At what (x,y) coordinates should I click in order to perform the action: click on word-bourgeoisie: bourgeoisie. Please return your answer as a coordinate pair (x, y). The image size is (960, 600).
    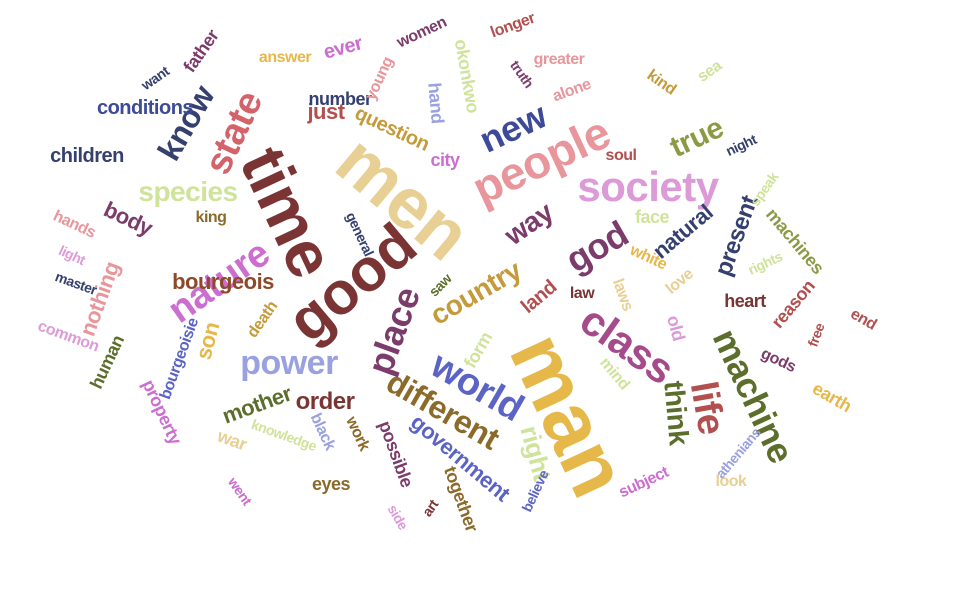
    Looking at the image, I should click on (179, 358).